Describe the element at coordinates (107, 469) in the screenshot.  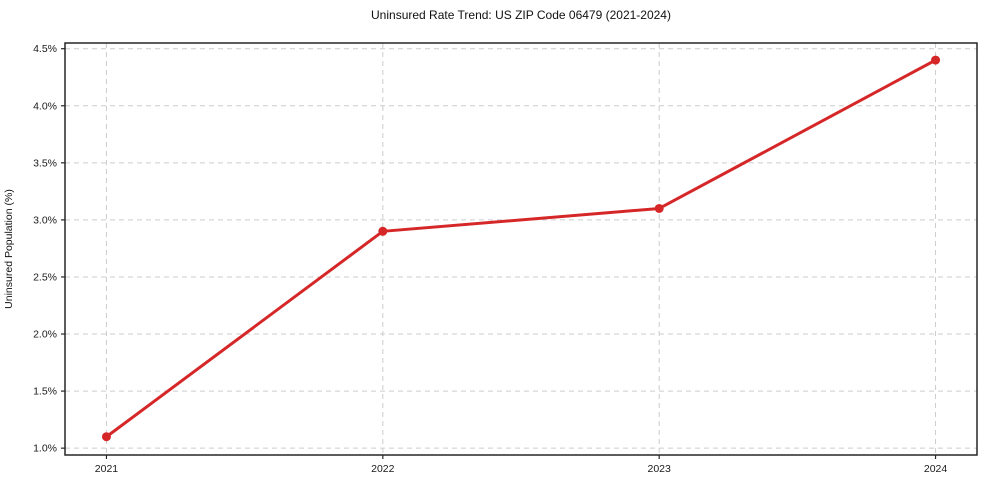
I see `x-tick-label: 2021` at that location.